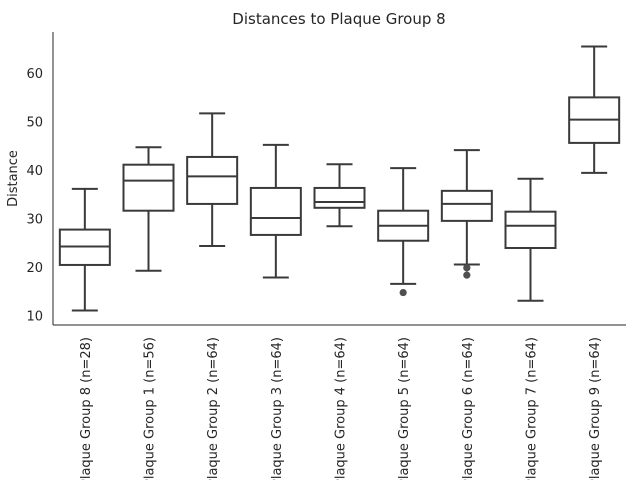 The height and width of the screenshot is (480, 640). What do you see at coordinates (213, 408) in the screenshot?
I see `x-tick-label: Plaque Group 2 (n=64)` at bounding box center [213, 408].